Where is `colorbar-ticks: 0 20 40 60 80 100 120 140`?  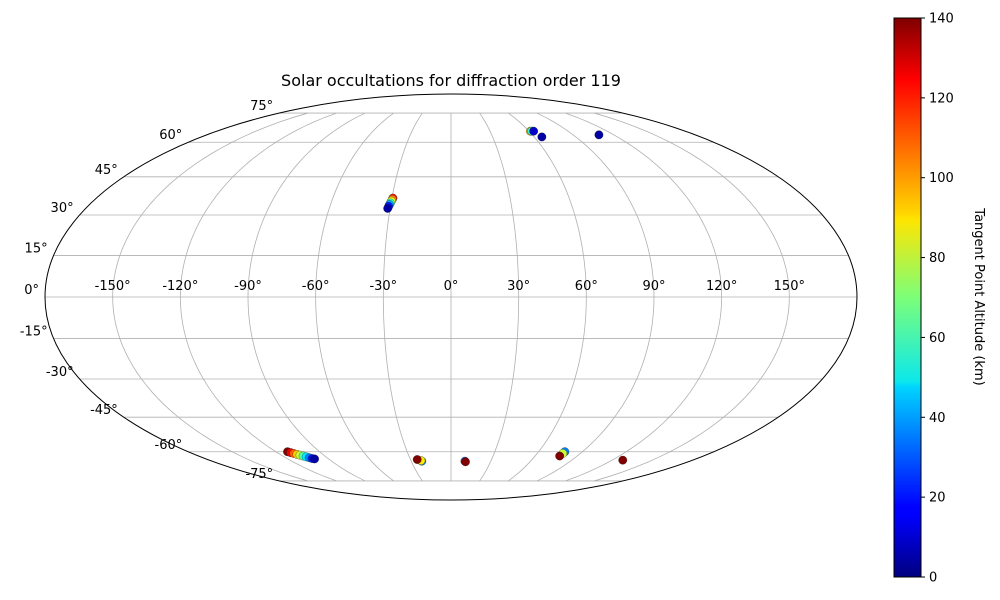
colorbar-ticks: 0 20 40 60 80 100 120 140 is located at coordinates (937, 299).